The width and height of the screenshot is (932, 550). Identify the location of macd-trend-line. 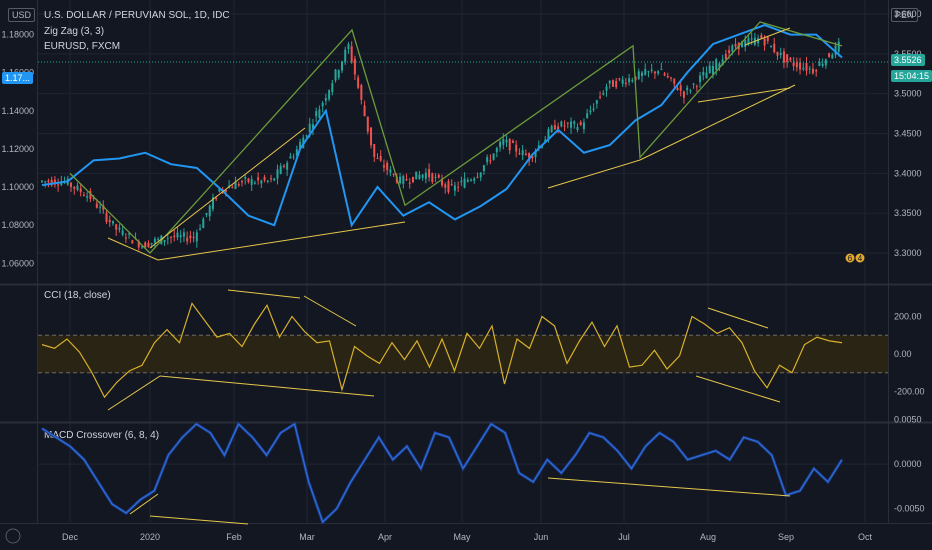
(144, 504).